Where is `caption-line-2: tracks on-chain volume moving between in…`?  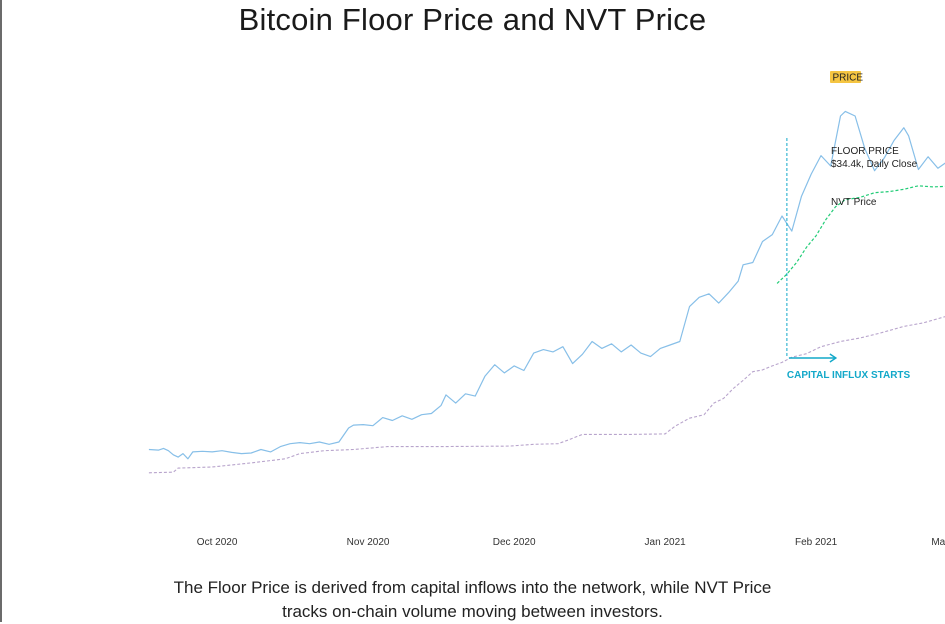
caption-line-2: tracks on-chain volume moving between in… is located at coordinates (472, 611).